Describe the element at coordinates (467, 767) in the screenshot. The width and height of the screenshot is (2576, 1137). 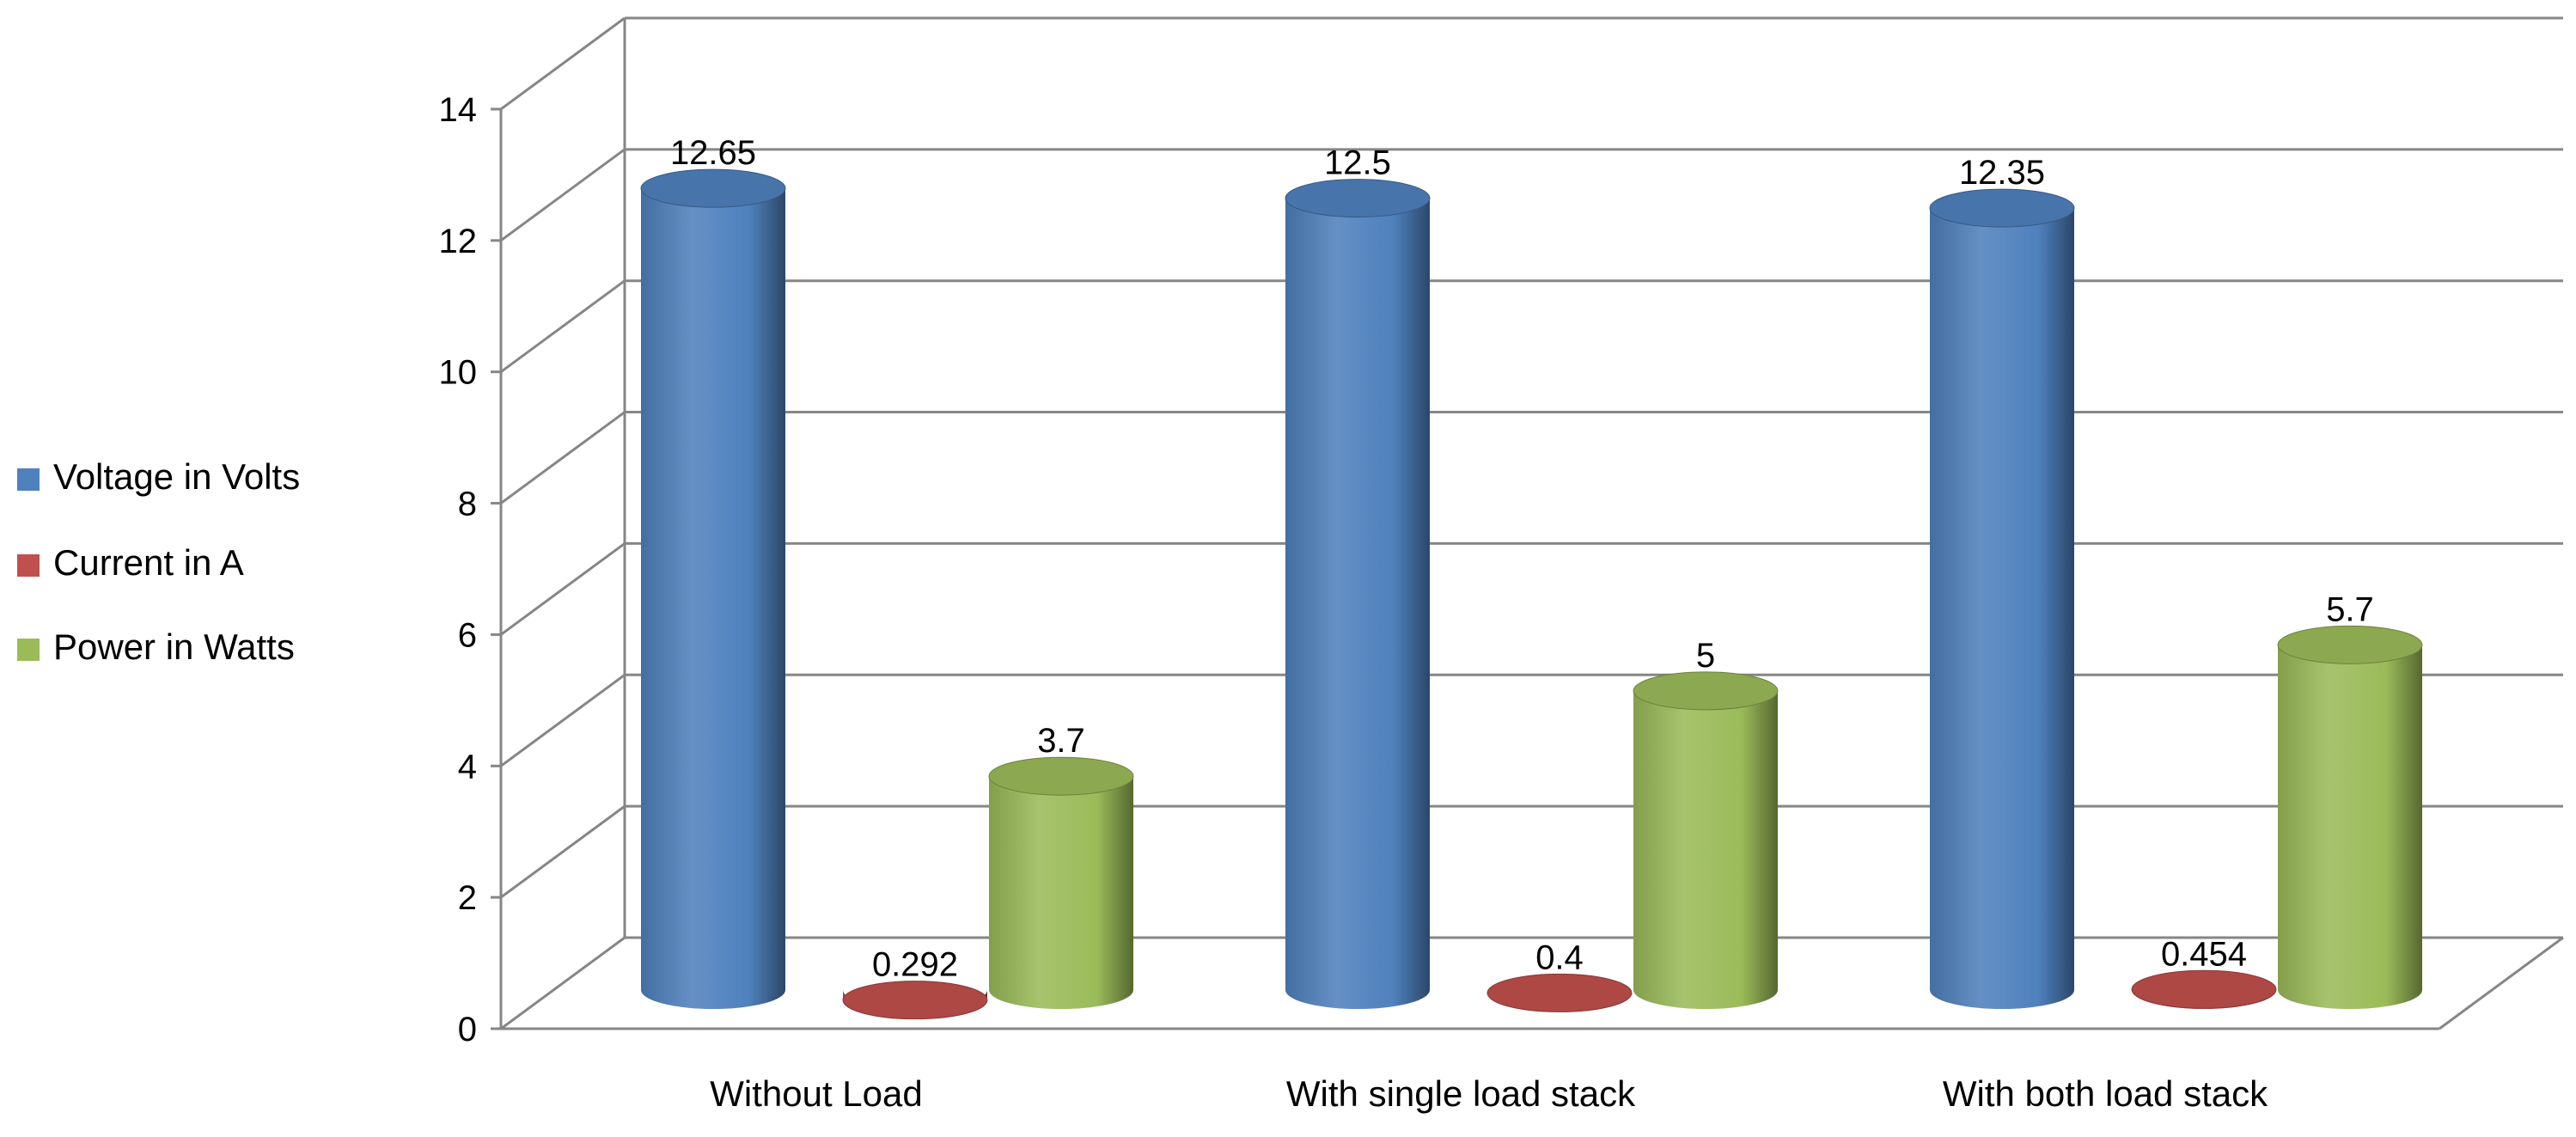
I see `y-tick-label: 4` at that location.